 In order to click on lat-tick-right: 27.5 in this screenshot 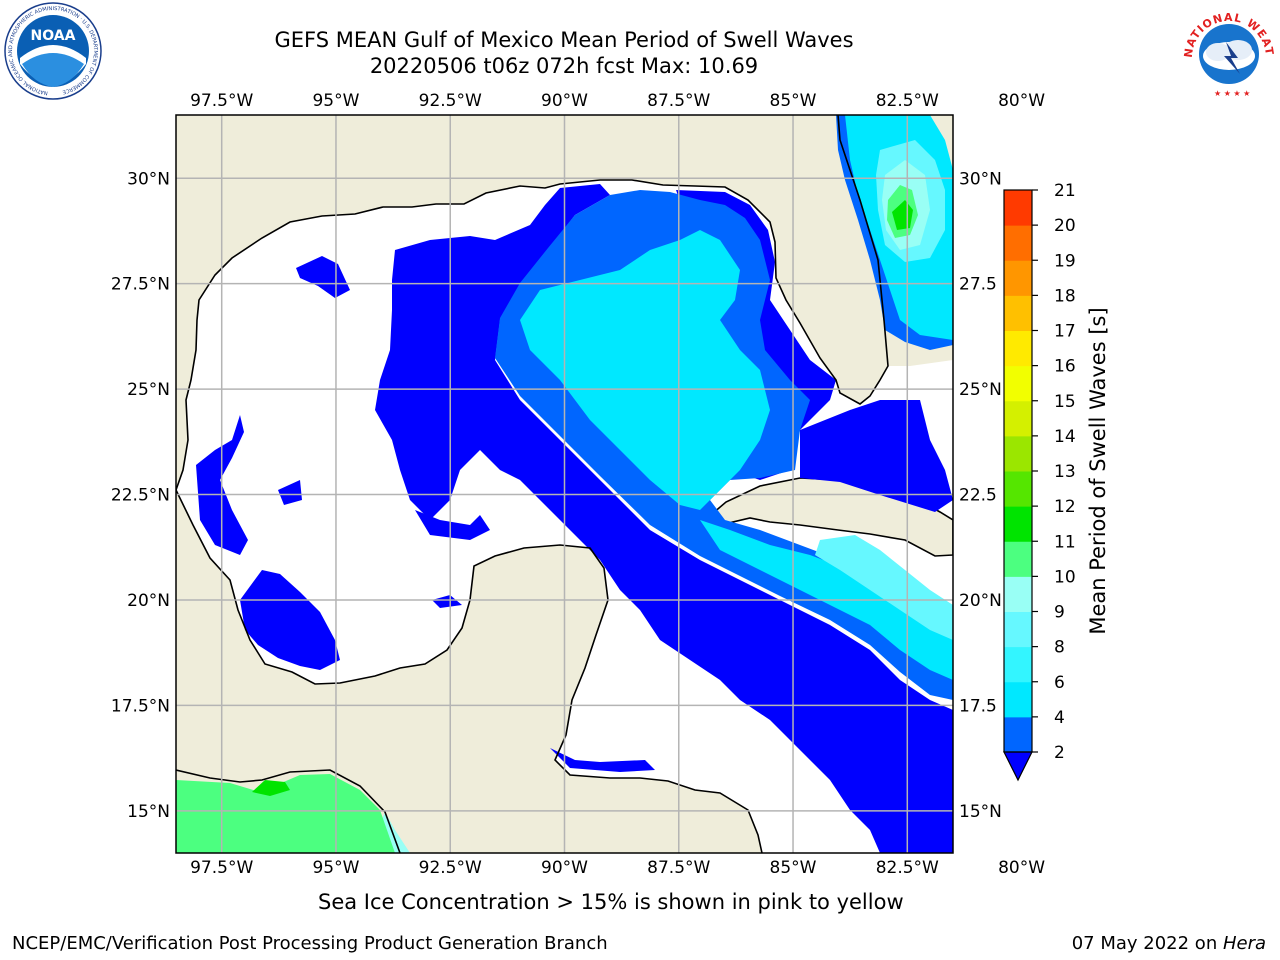, I will do `click(978, 285)`.